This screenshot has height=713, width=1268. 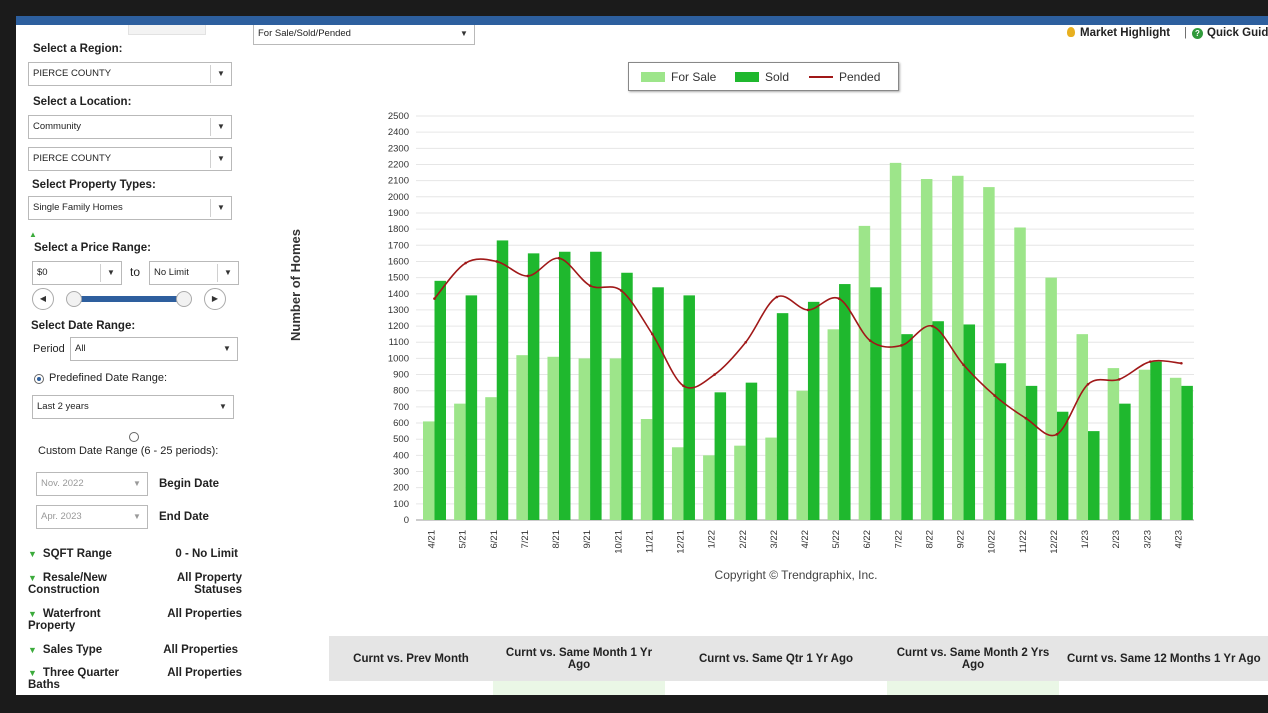 What do you see at coordinates (39, 379) in the screenshot?
I see `predefined-range-radio` at bounding box center [39, 379].